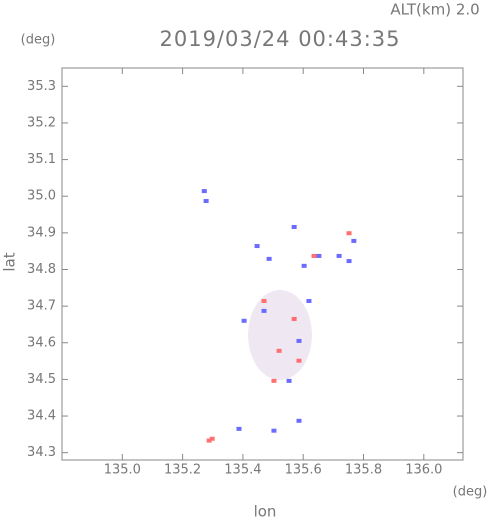  What do you see at coordinates (242, 470) in the screenshot?
I see `x-tick-label: 135.4` at bounding box center [242, 470].